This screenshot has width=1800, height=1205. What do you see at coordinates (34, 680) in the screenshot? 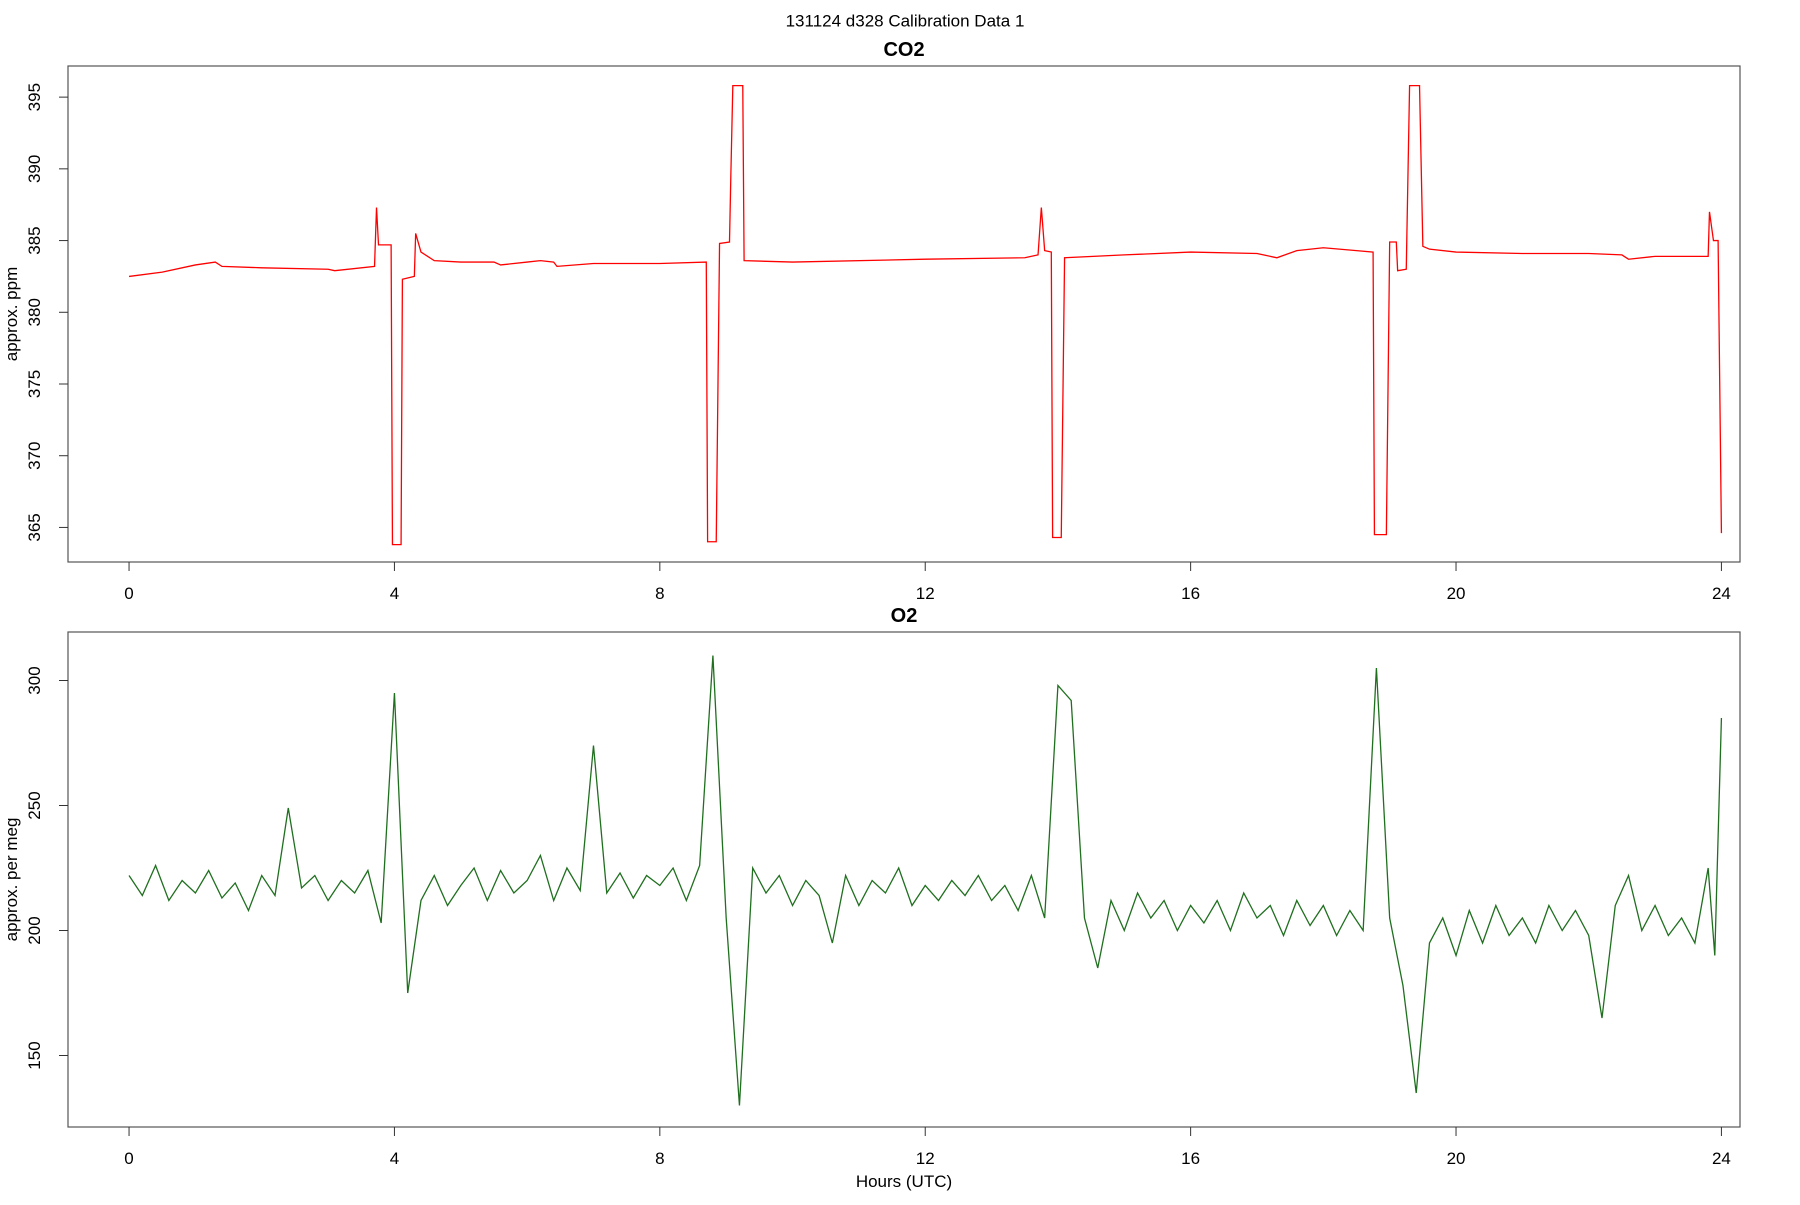
I see `y-tick-label: 300` at bounding box center [34, 680].